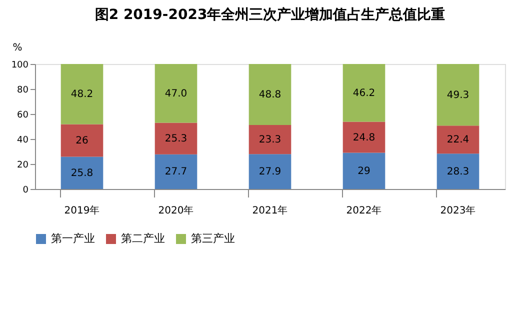 Image resolution: width=529 pixels, height=325 pixels. Describe the element at coordinates (270, 14) in the screenshot. I see `chart-title: 图2 2019-2023年全州三次产业增加值占生产总值比重` at that location.